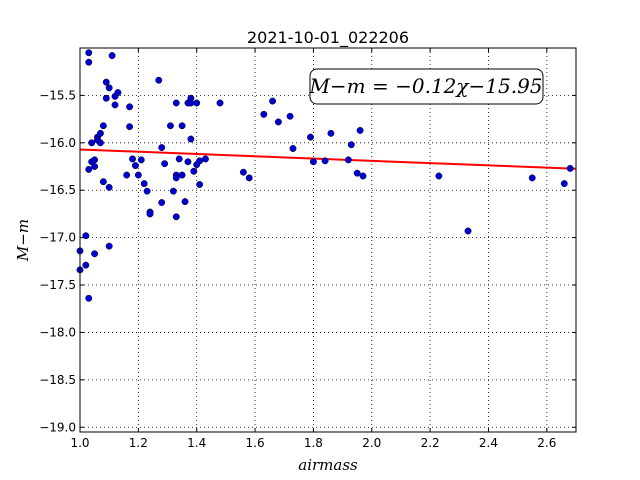 This screenshot has height=480, width=640. Describe the element at coordinates (328, 465) in the screenshot. I see `x-axis-label: airmass` at that location.